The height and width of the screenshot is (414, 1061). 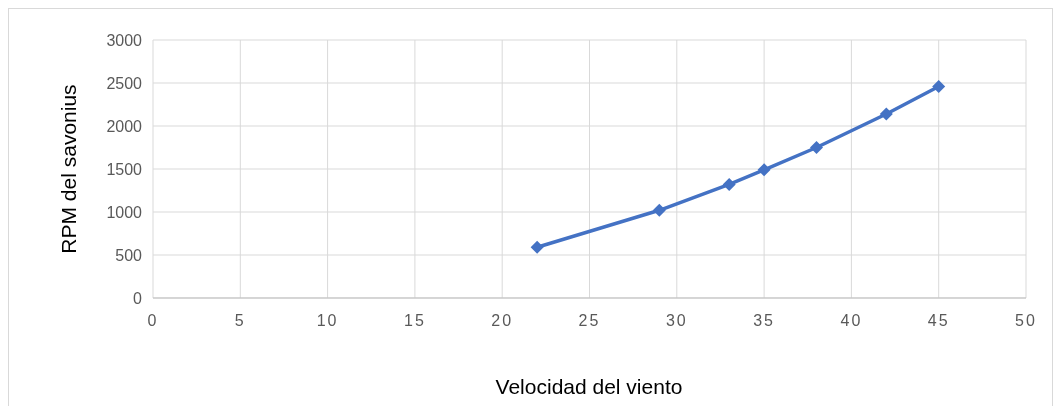 What do you see at coordinates (138, 298) in the screenshot?
I see `y-tick-label: 0` at bounding box center [138, 298].